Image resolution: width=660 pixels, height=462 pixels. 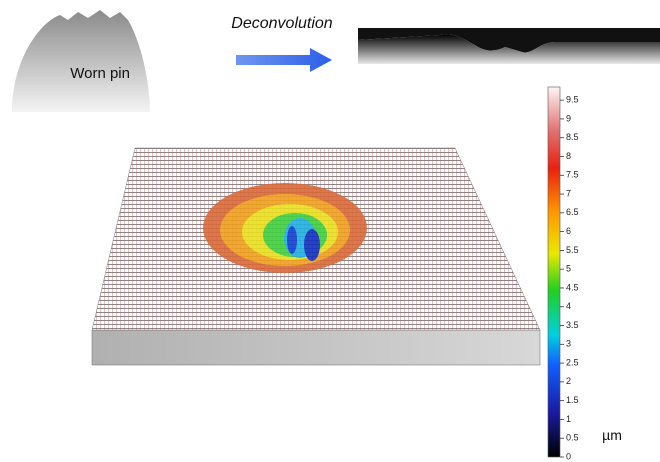 What do you see at coordinates (568, 118) in the screenshot?
I see `tick-label: 9` at bounding box center [568, 118].